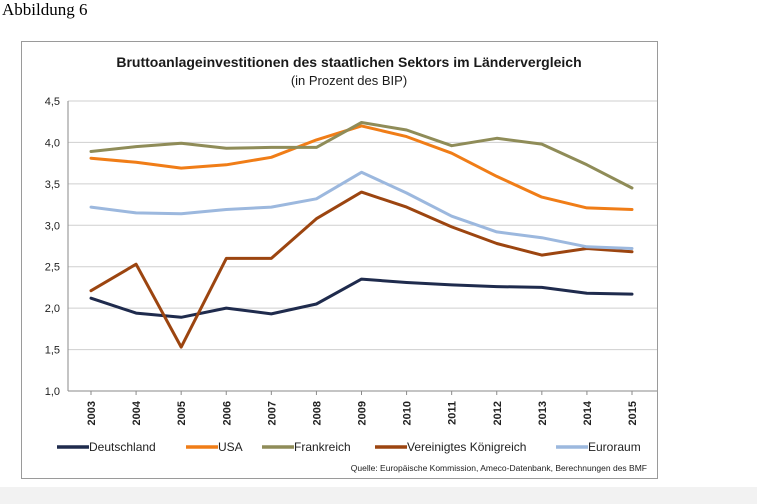  Describe the element at coordinates (52, 351) in the screenshot. I see `y-tick-label: 1,5` at that location.